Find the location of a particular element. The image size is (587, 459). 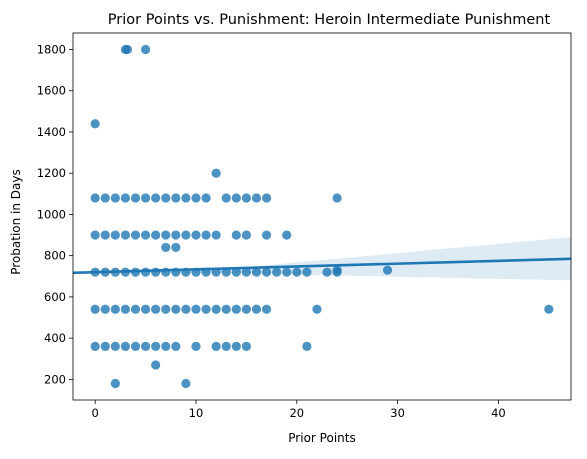

y-tick-label: 1800 is located at coordinates (51, 49).